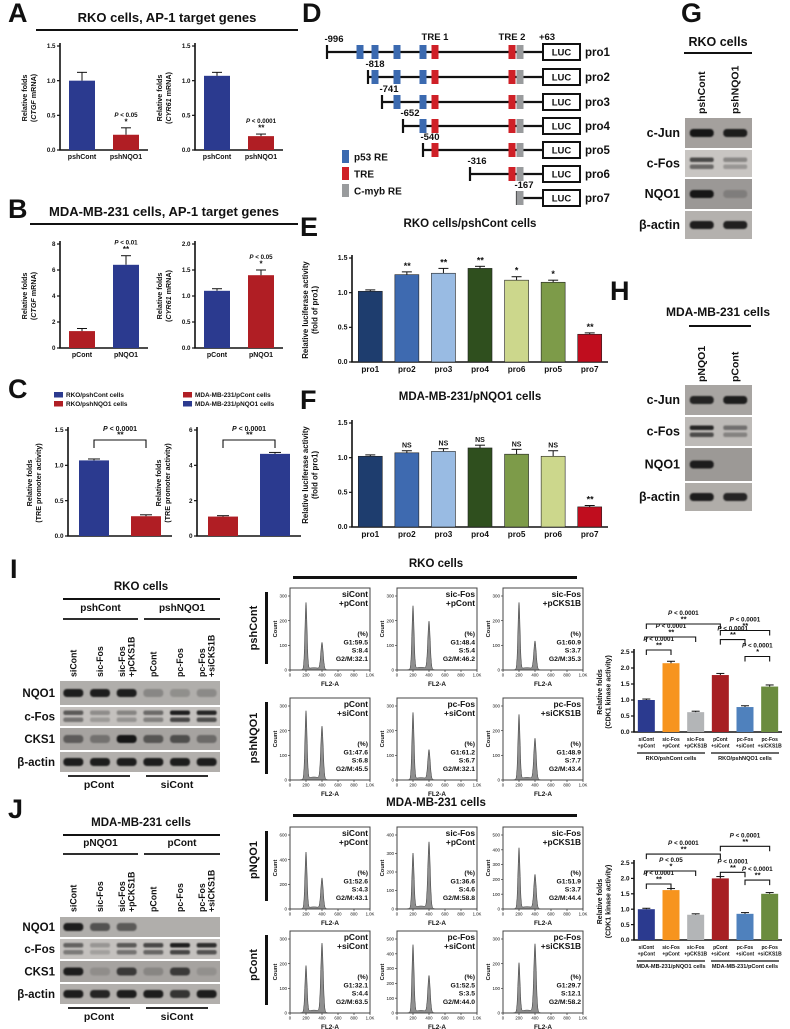 The image size is (790, 1029). I want to click on y-axis-label: (CDK1 kinase activity), so click(609, 902).